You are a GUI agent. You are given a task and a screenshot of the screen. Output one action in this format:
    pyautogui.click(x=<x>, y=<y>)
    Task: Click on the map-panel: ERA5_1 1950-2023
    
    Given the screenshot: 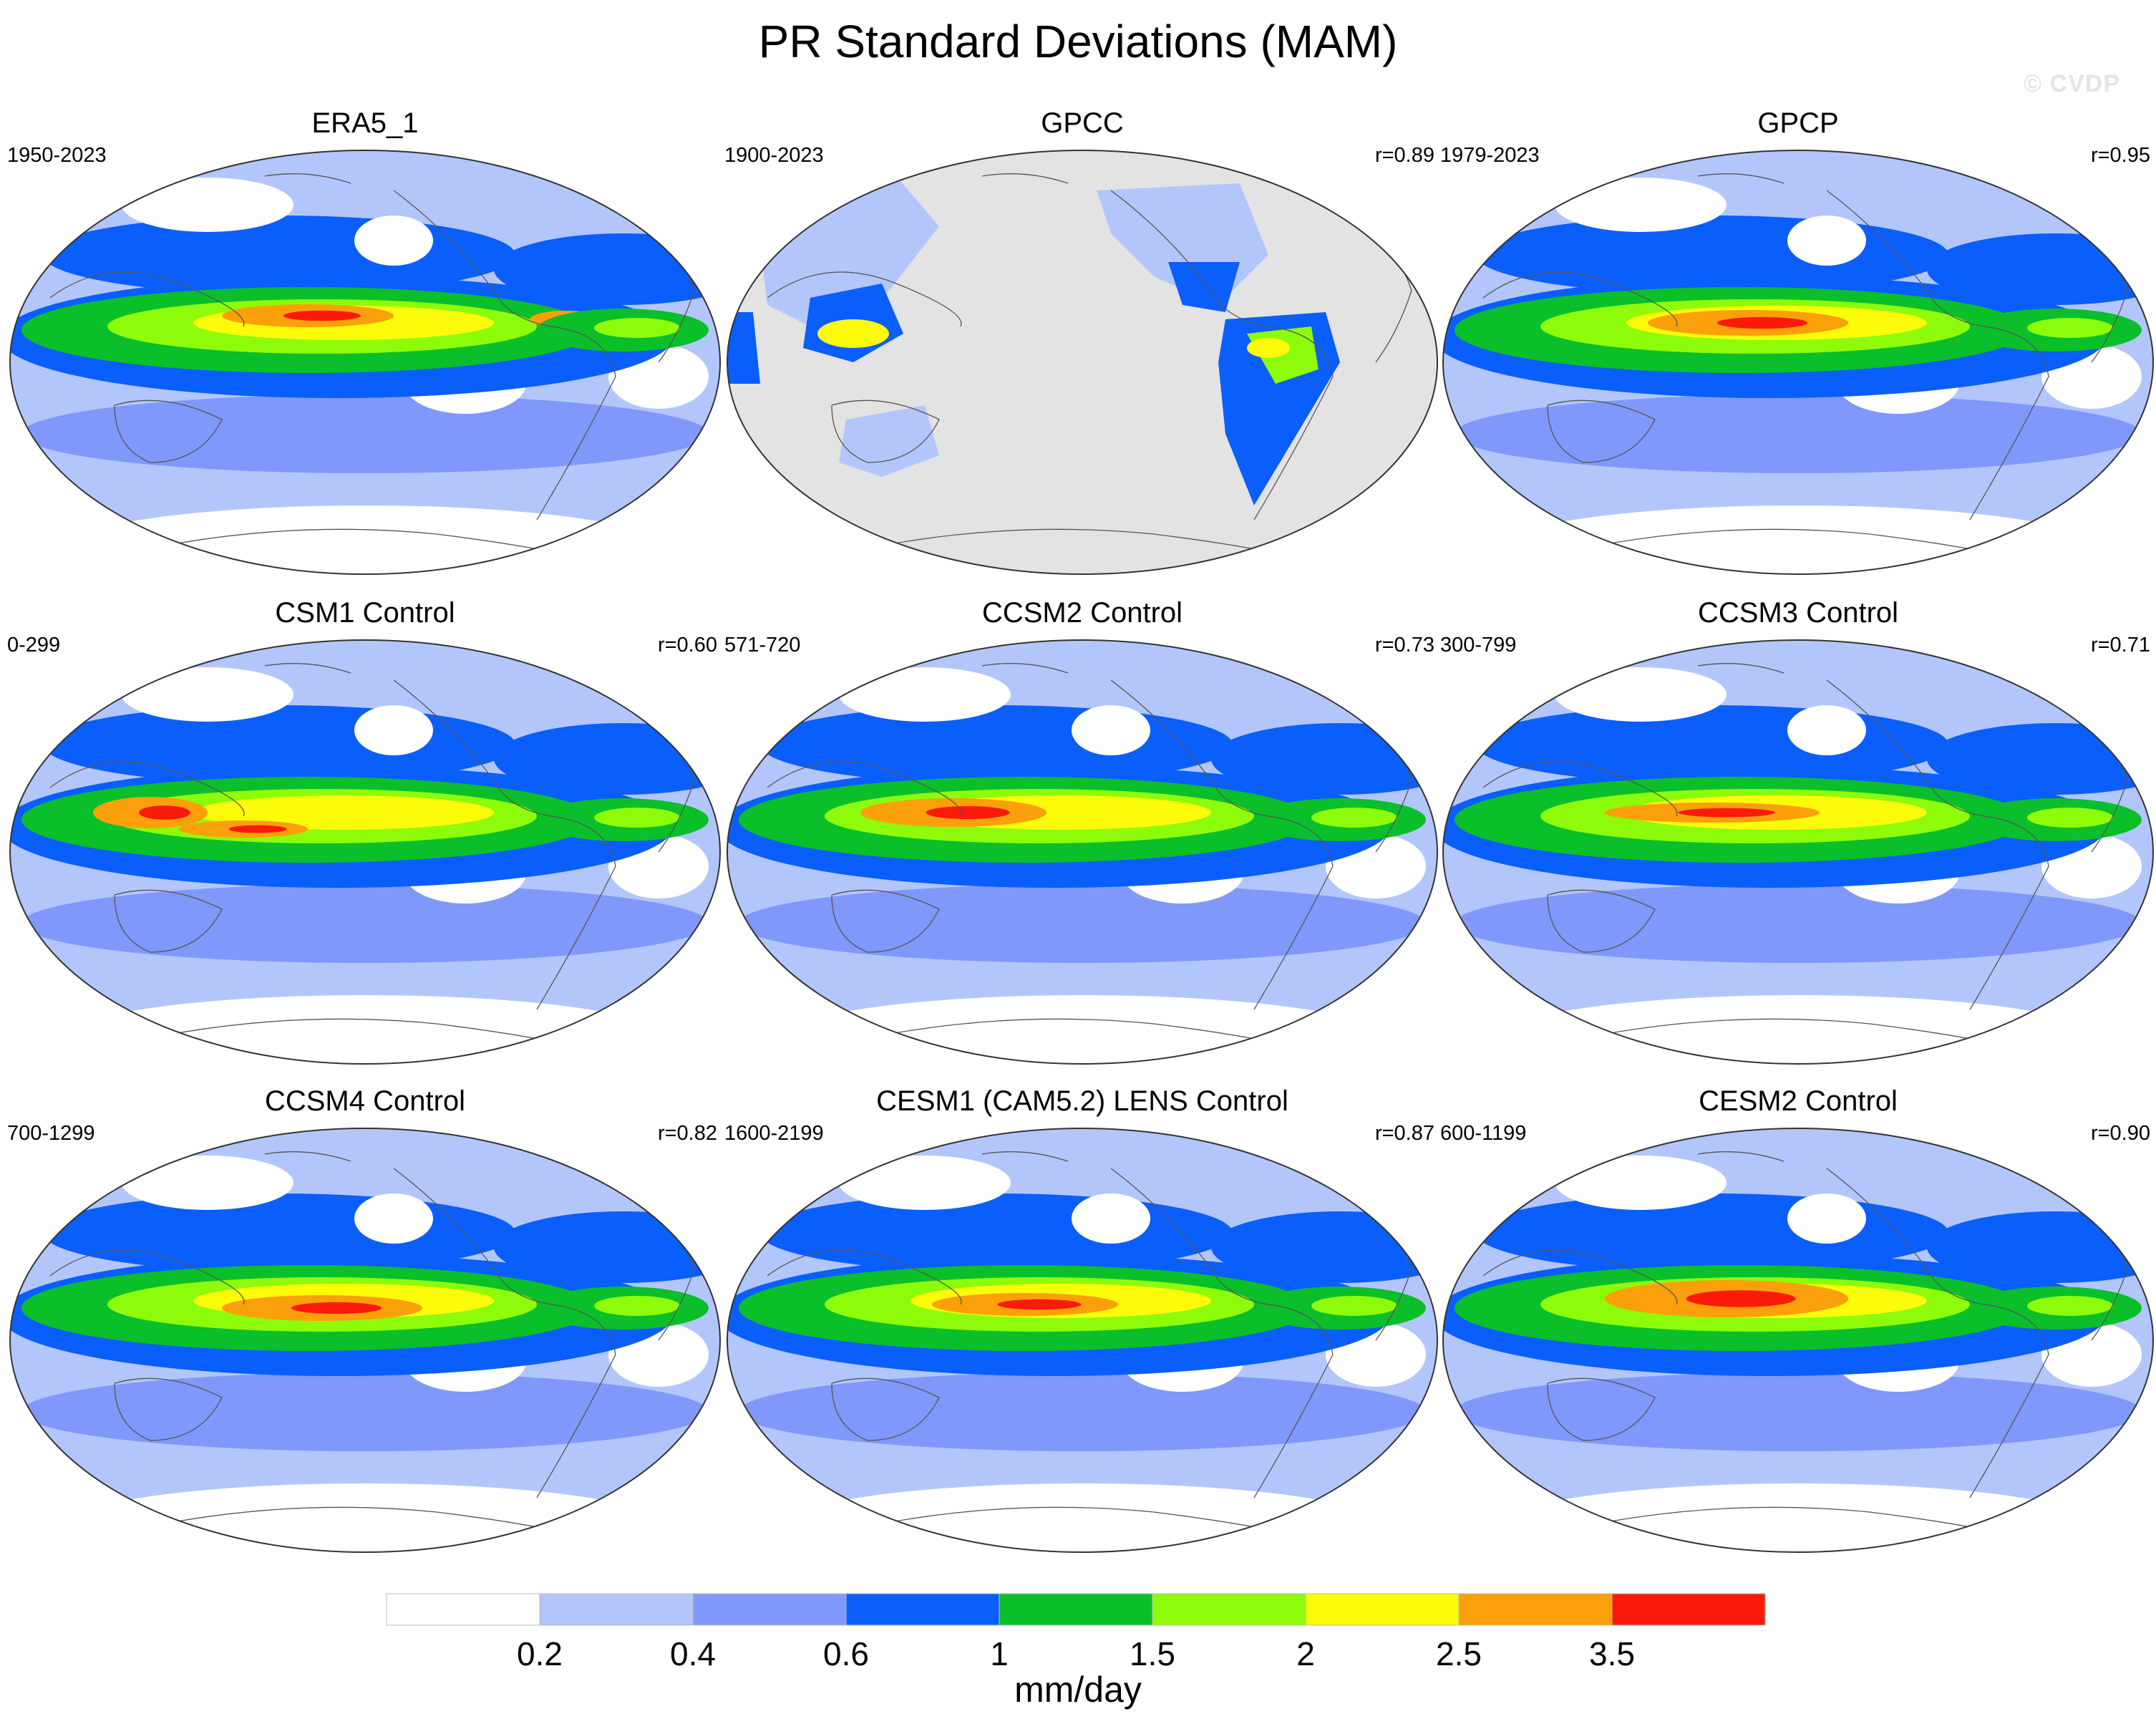 What is the action you would take?
    pyautogui.click(x=365, y=342)
    